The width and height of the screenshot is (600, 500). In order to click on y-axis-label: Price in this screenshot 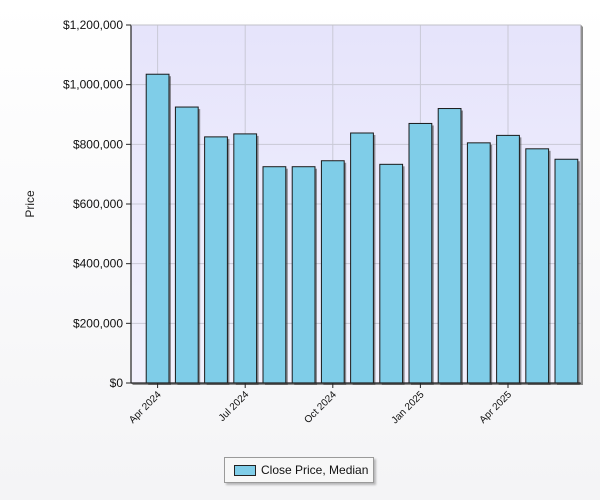, I will do `click(30, 204)`.